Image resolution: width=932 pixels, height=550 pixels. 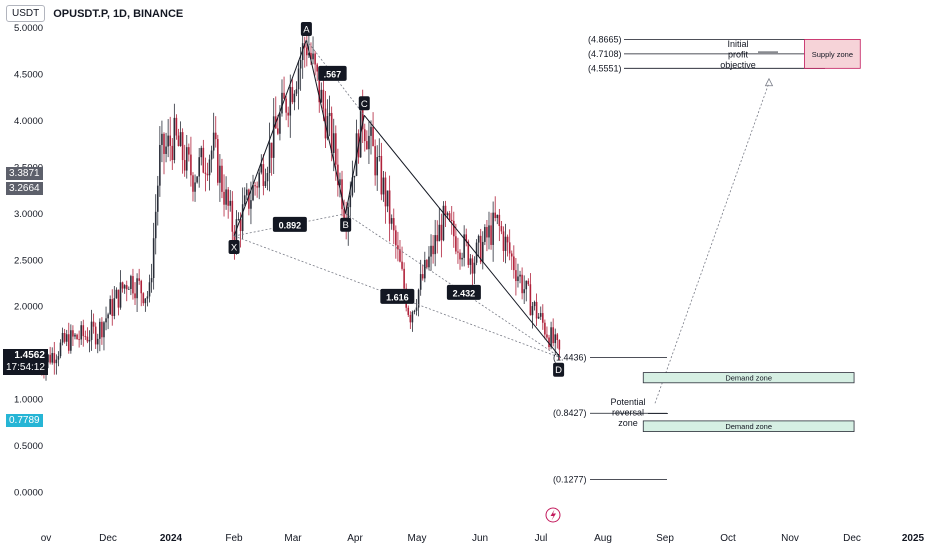 What do you see at coordinates (108, 538) in the screenshot?
I see `x-axis-tick-label: Dec` at bounding box center [108, 538].